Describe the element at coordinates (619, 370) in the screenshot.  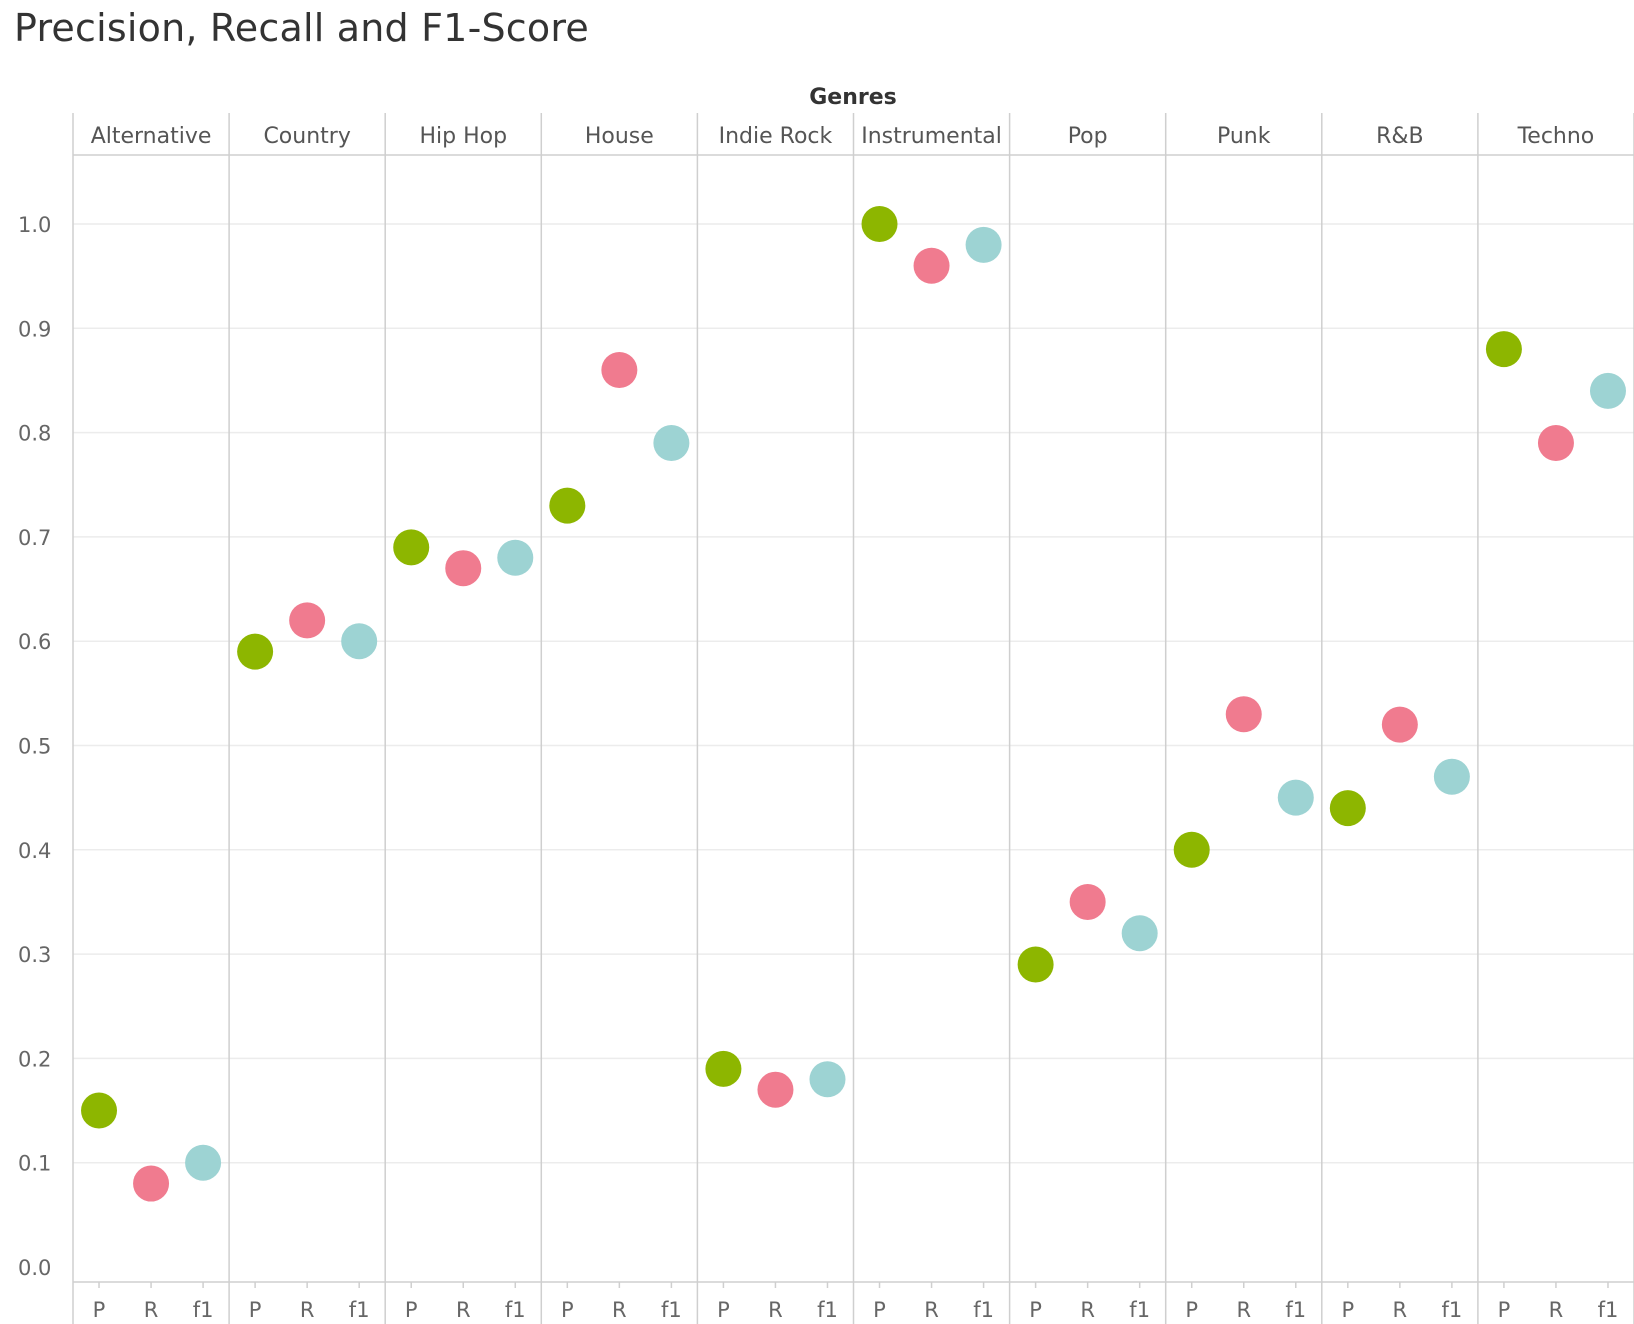
I see `point-house-r` at that location.